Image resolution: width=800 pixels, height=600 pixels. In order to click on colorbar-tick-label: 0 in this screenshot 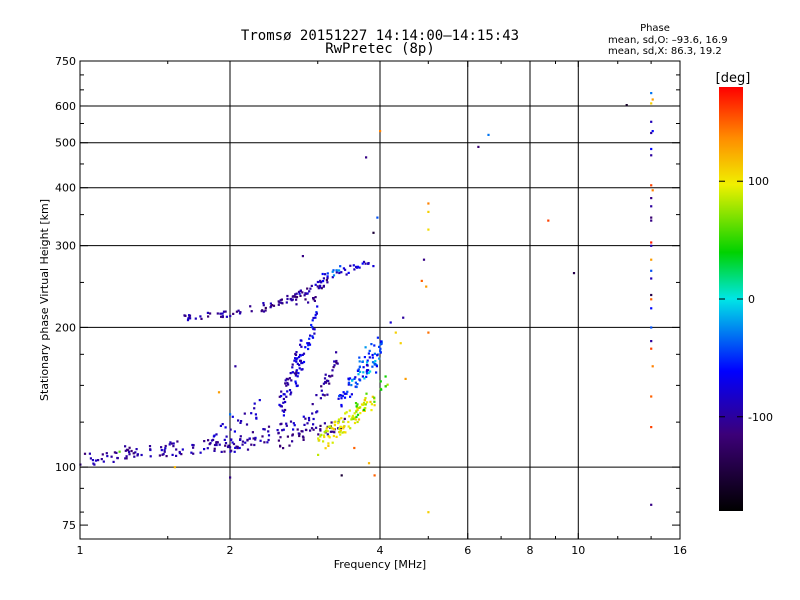, I will do `click(751, 299)`.